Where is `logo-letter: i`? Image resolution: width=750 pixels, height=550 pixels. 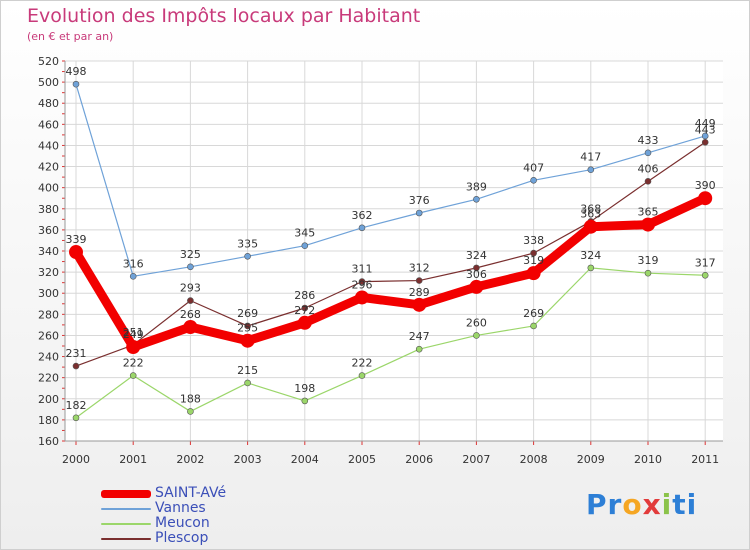 logo-letter: i is located at coordinates (692, 504).